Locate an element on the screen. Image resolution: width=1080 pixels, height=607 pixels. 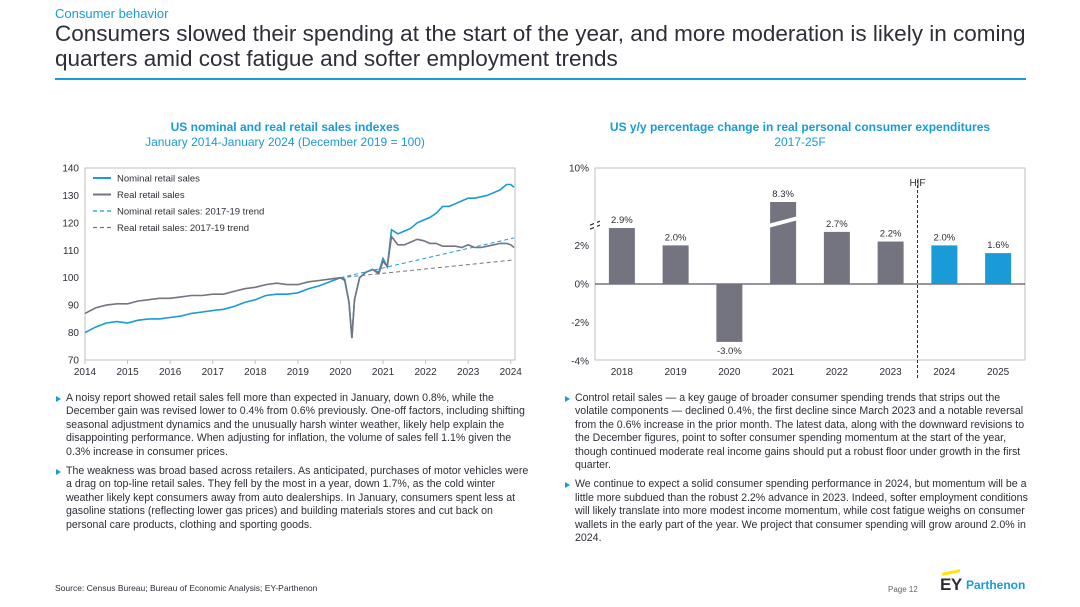
left-chart-title-line1: US nominal and real retail sales indexes is located at coordinates (285, 127).